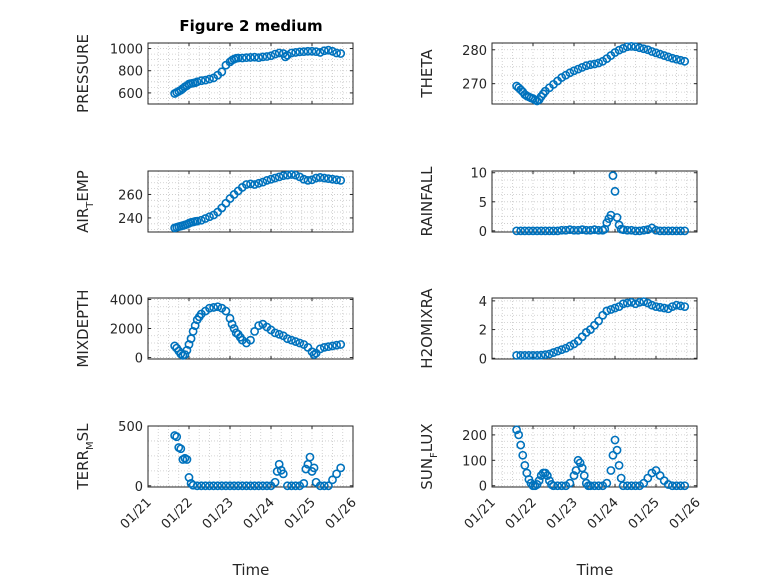  Describe the element at coordinates (483, 302) in the screenshot. I see `y-tick-label: 4` at that location.